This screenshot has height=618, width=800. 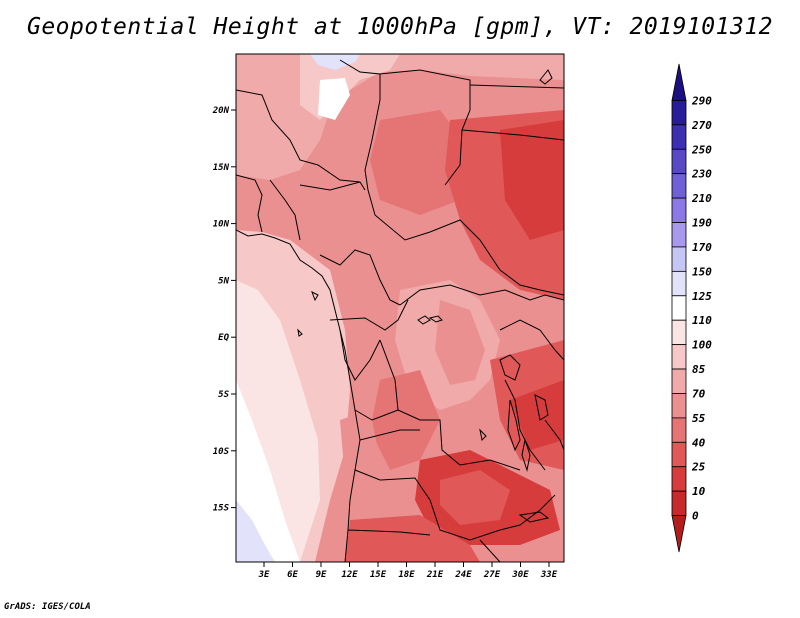 What do you see at coordinates (435, 575) in the screenshot?
I see `lon-label: 21E` at bounding box center [435, 575].